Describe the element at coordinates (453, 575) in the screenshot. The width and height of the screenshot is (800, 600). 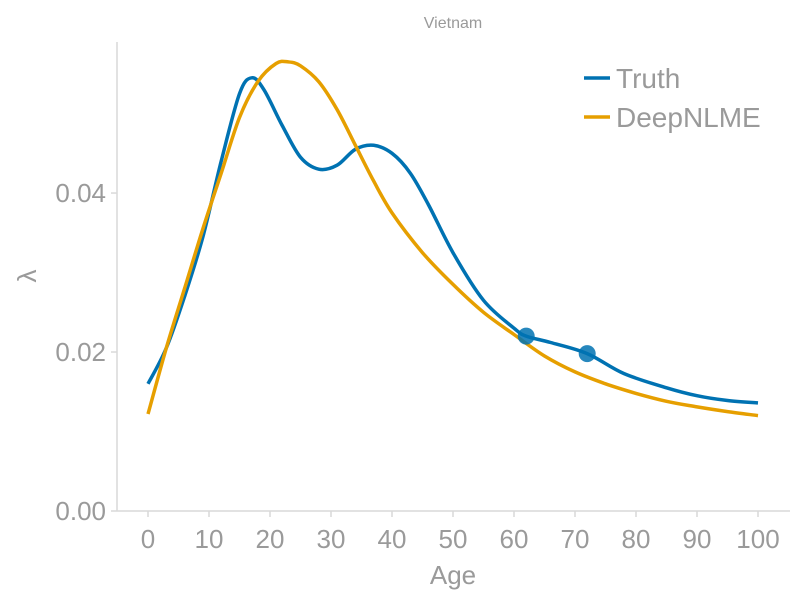
I see `x-axis-label: Age` at that location.